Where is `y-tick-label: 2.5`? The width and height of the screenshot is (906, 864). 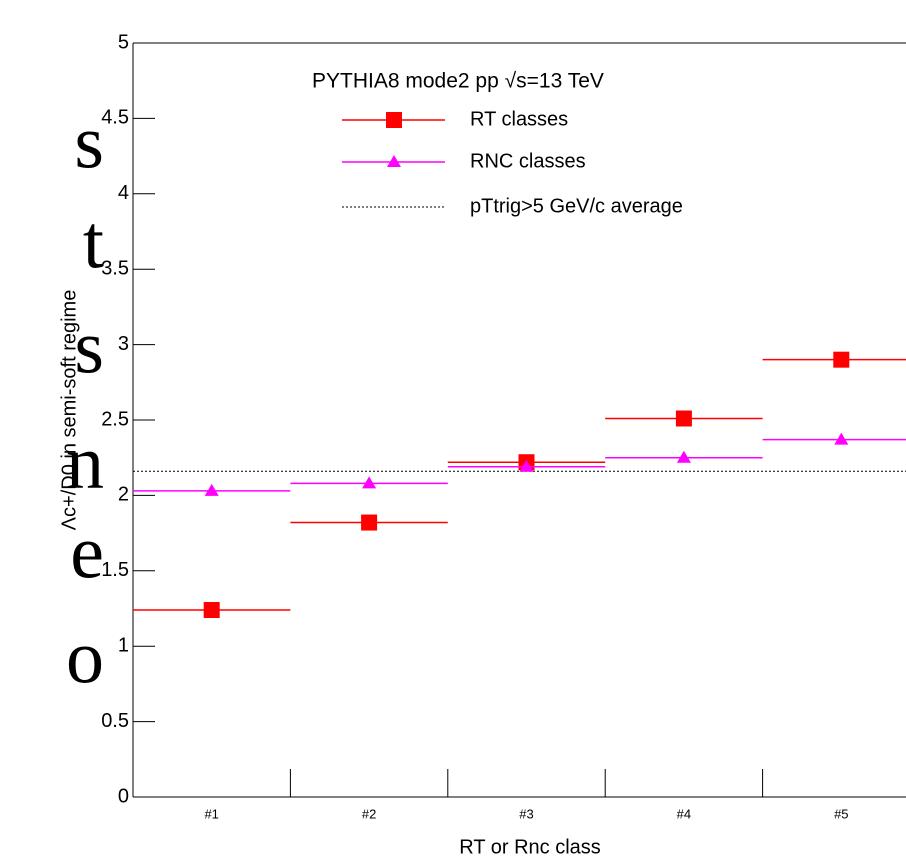
y-tick-label: 2.5 is located at coordinates (115, 419).